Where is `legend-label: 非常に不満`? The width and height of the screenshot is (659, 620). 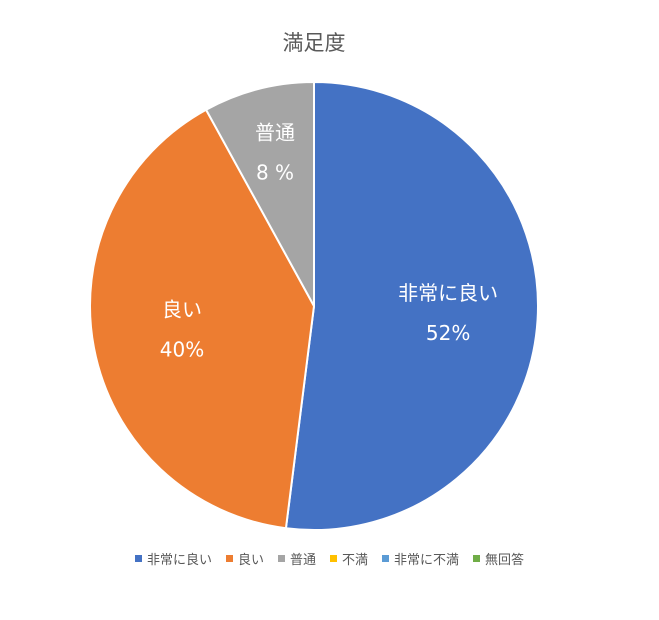 legend-label: 非常に不満 is located at coordinates (427, 560).